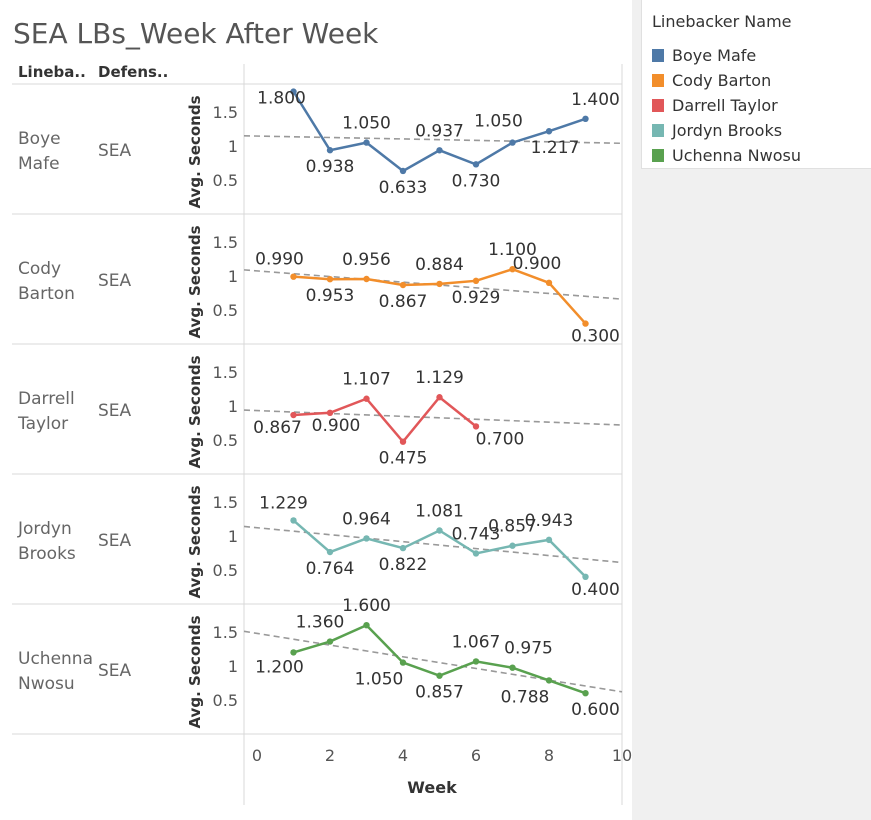 This screenshot has height=820, width=871. I want to click on linebacker-name-line: Mafe, so click(39, 164).